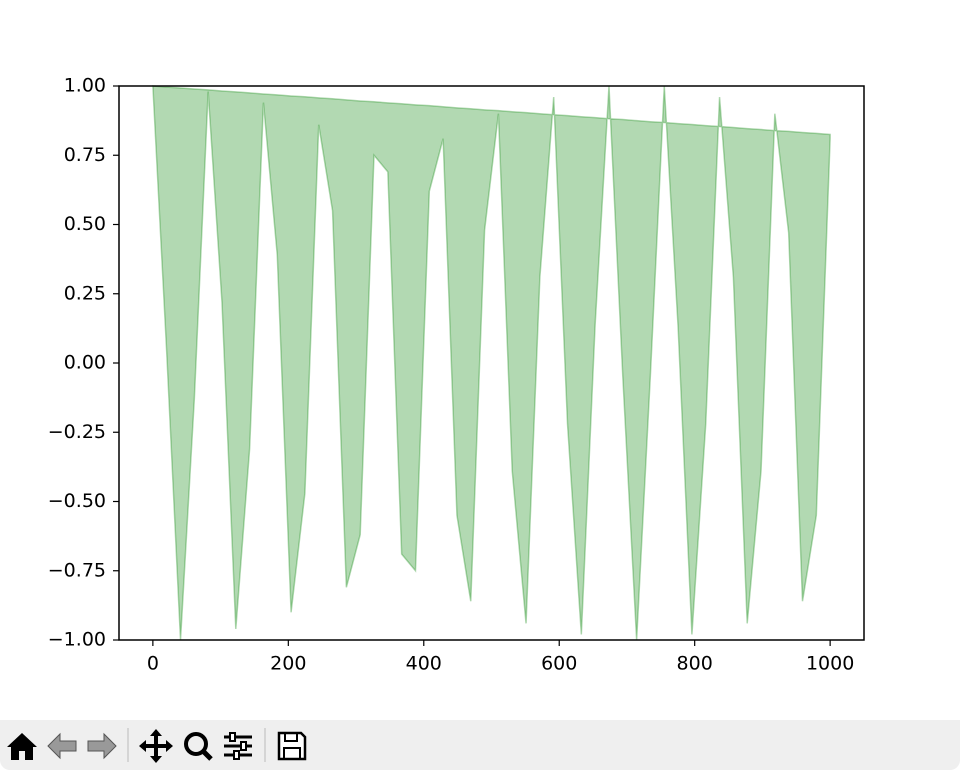 The height and width of the screenshot is (770, 960). I want to click on configure-button, so click(238, 746).